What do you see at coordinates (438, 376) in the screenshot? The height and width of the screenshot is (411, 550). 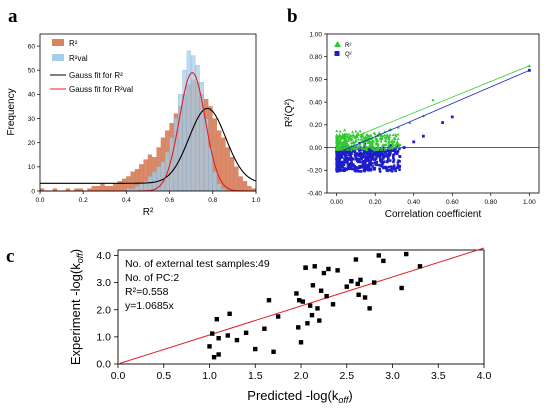 I see `x-tick-label: 3.5` at bounding box center [438, 376].